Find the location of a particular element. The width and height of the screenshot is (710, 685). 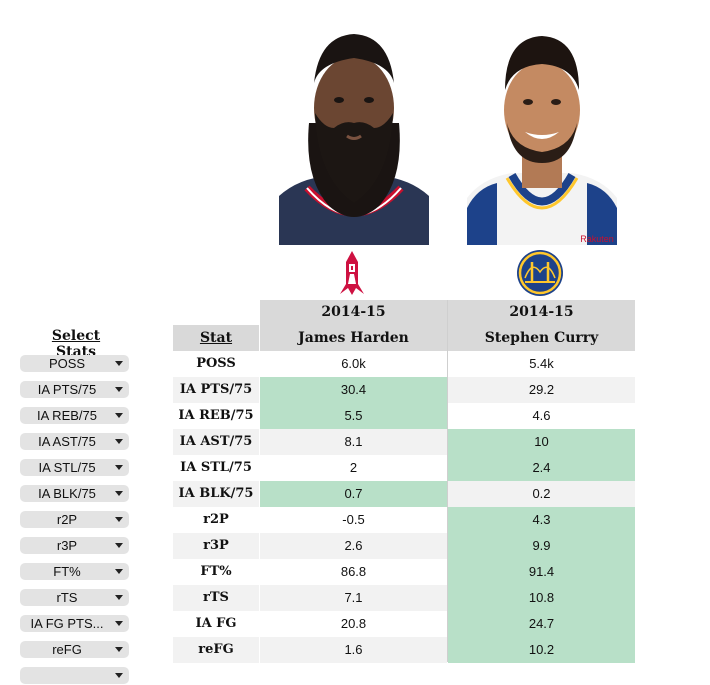

stat-name-cell: IA BLK/75 is located at coordinates (216, 494).